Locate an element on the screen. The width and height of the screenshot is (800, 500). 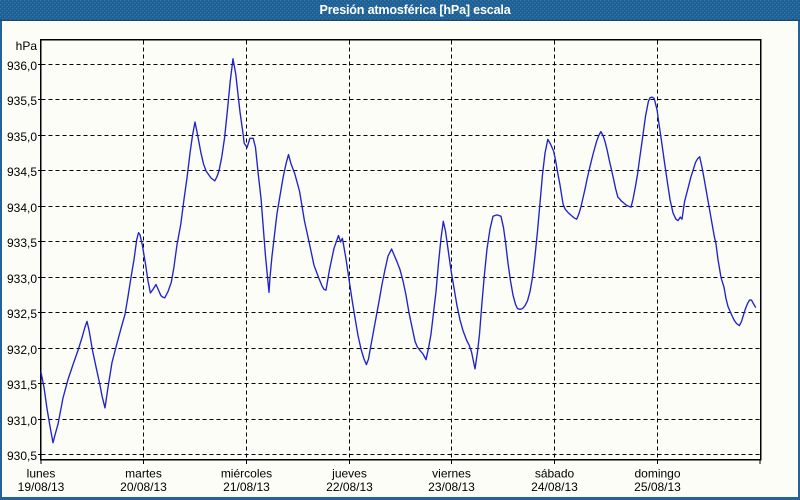
svg-text: martes is located at coordinates (143, 474).